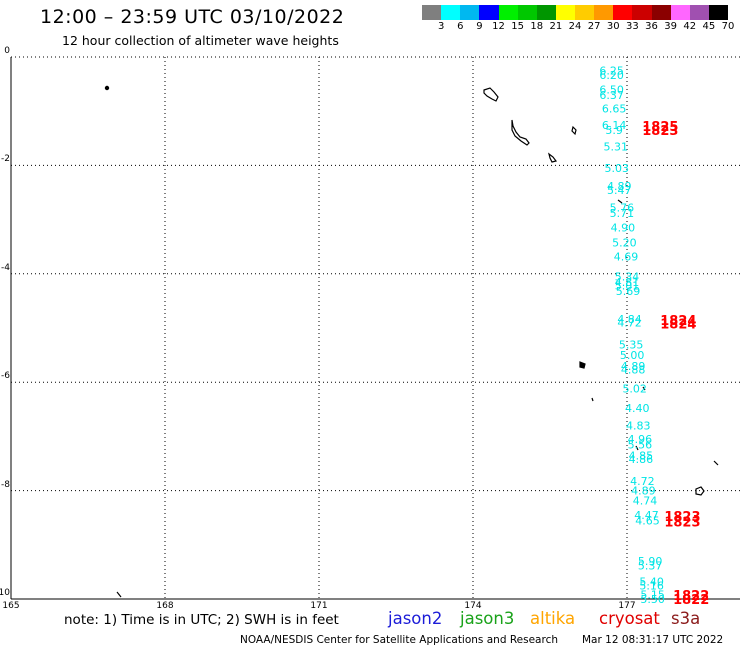 This screenshot has width=740, height=650. I want to click on colorbar-label: 9, so click(479, 26).